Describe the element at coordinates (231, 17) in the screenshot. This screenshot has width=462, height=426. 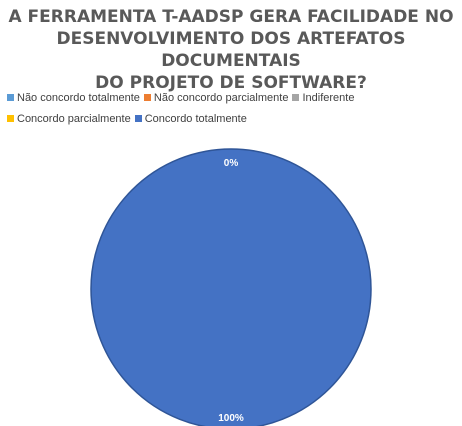
I see `chart-title-line-1: A FERRAMENTA T-AADSP GERA FACILIDADE NO` at that location.